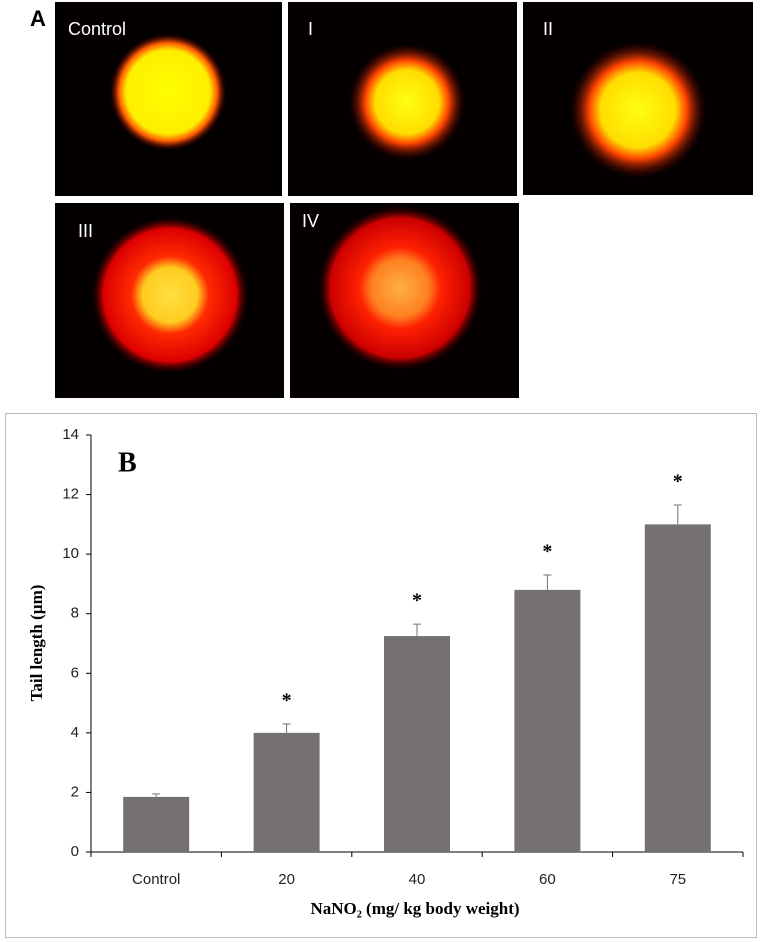  I want to click on image-label: Control, so click(97, 29).